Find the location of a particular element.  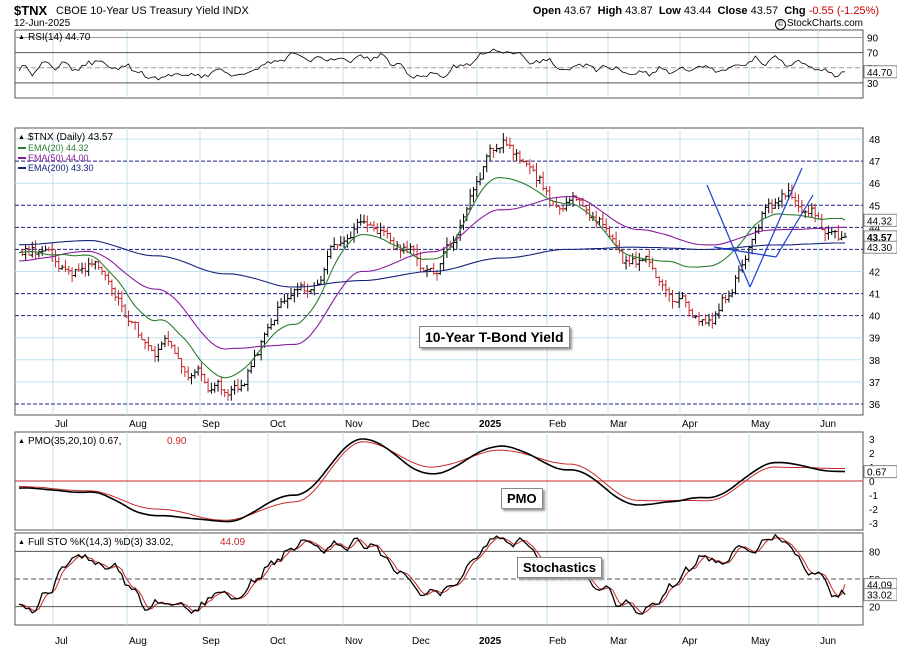

x-axis-label-price: Jun is located at coordinates (828, 424).